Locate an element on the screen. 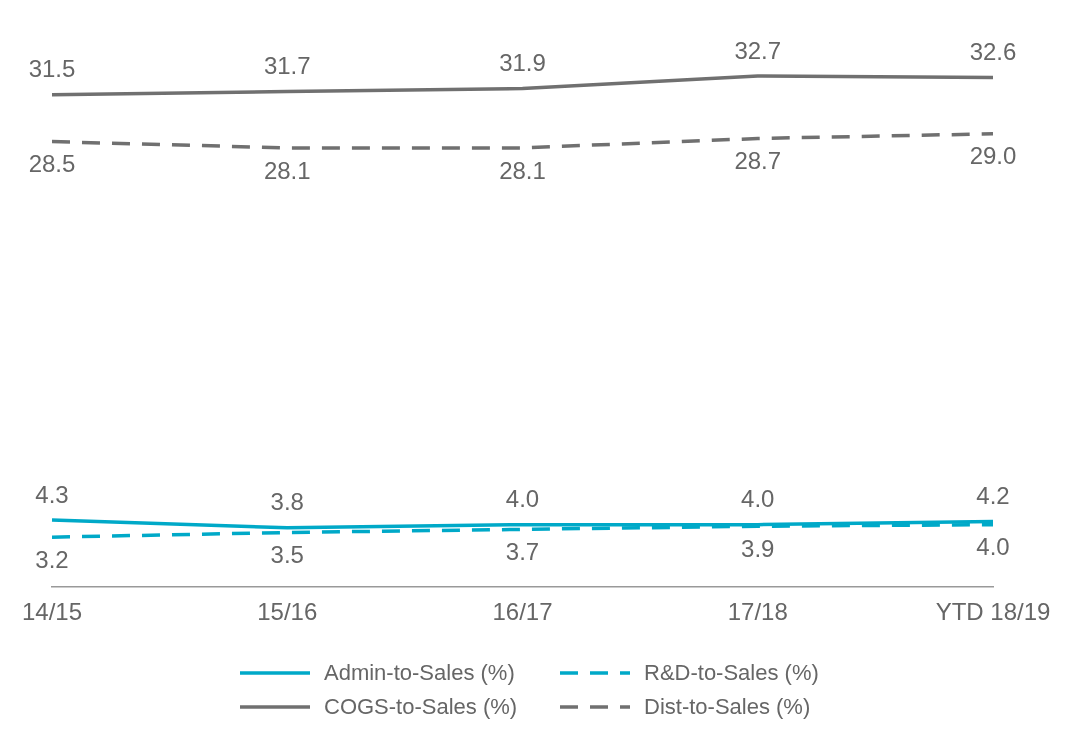 This screenshot has height=753, width=1068. data-label: 28.5 is located at coordinates (52, 164).